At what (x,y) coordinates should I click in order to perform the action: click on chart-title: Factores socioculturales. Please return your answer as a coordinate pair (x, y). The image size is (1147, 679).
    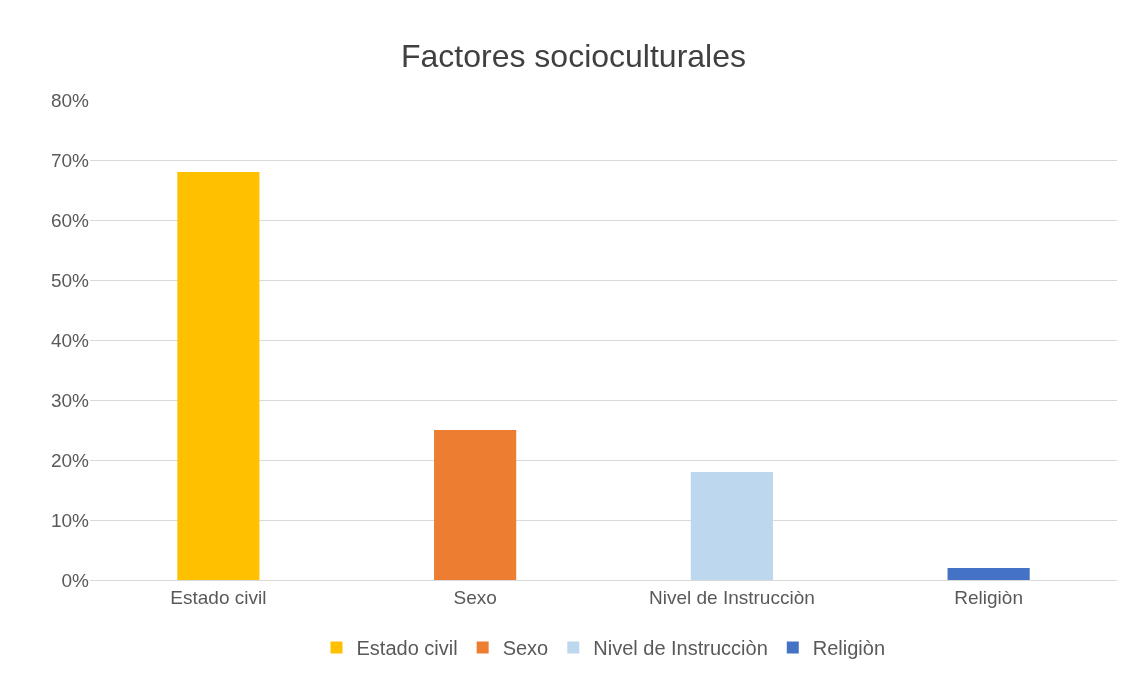
    Looking at the image, I should click on (573, 55).